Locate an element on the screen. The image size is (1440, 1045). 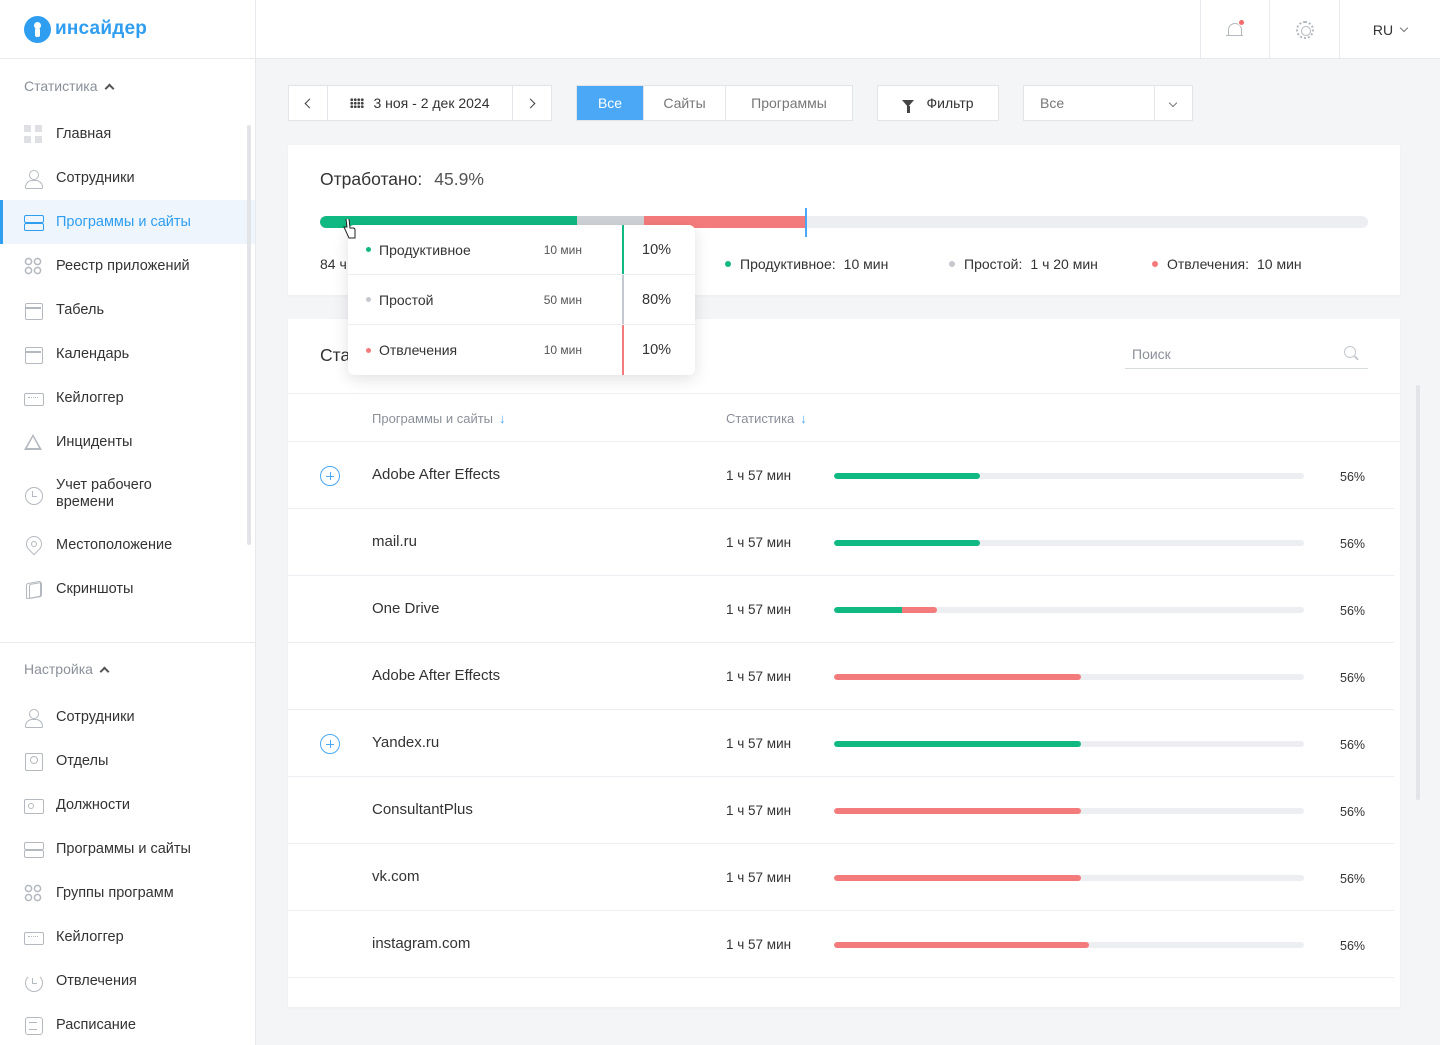
language-value: RU is located at coordinates (1383, 29).